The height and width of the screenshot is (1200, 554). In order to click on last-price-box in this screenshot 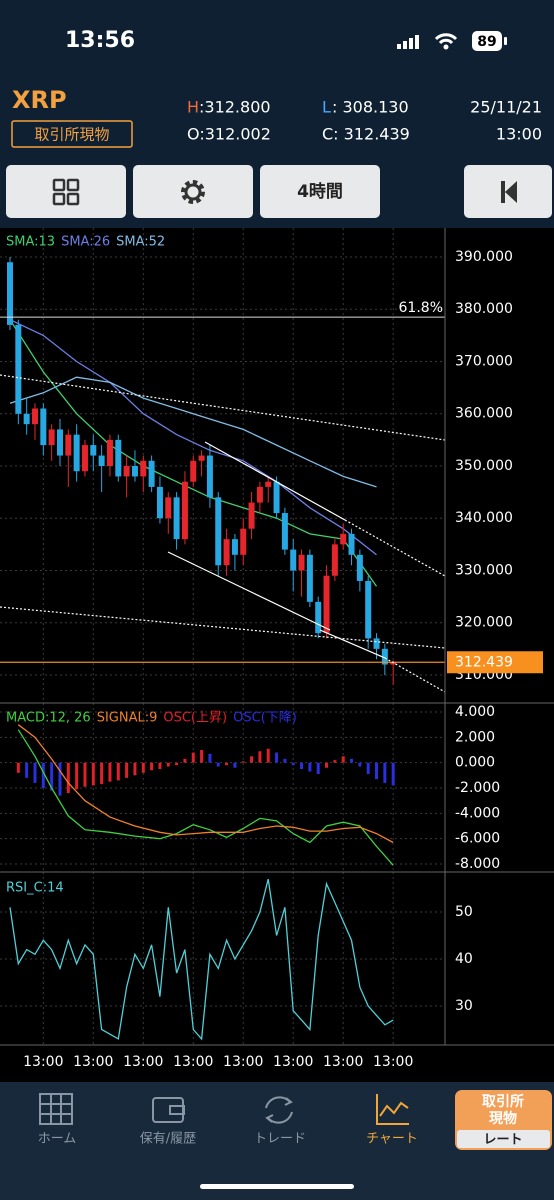, I will do `click(495, 662)`.